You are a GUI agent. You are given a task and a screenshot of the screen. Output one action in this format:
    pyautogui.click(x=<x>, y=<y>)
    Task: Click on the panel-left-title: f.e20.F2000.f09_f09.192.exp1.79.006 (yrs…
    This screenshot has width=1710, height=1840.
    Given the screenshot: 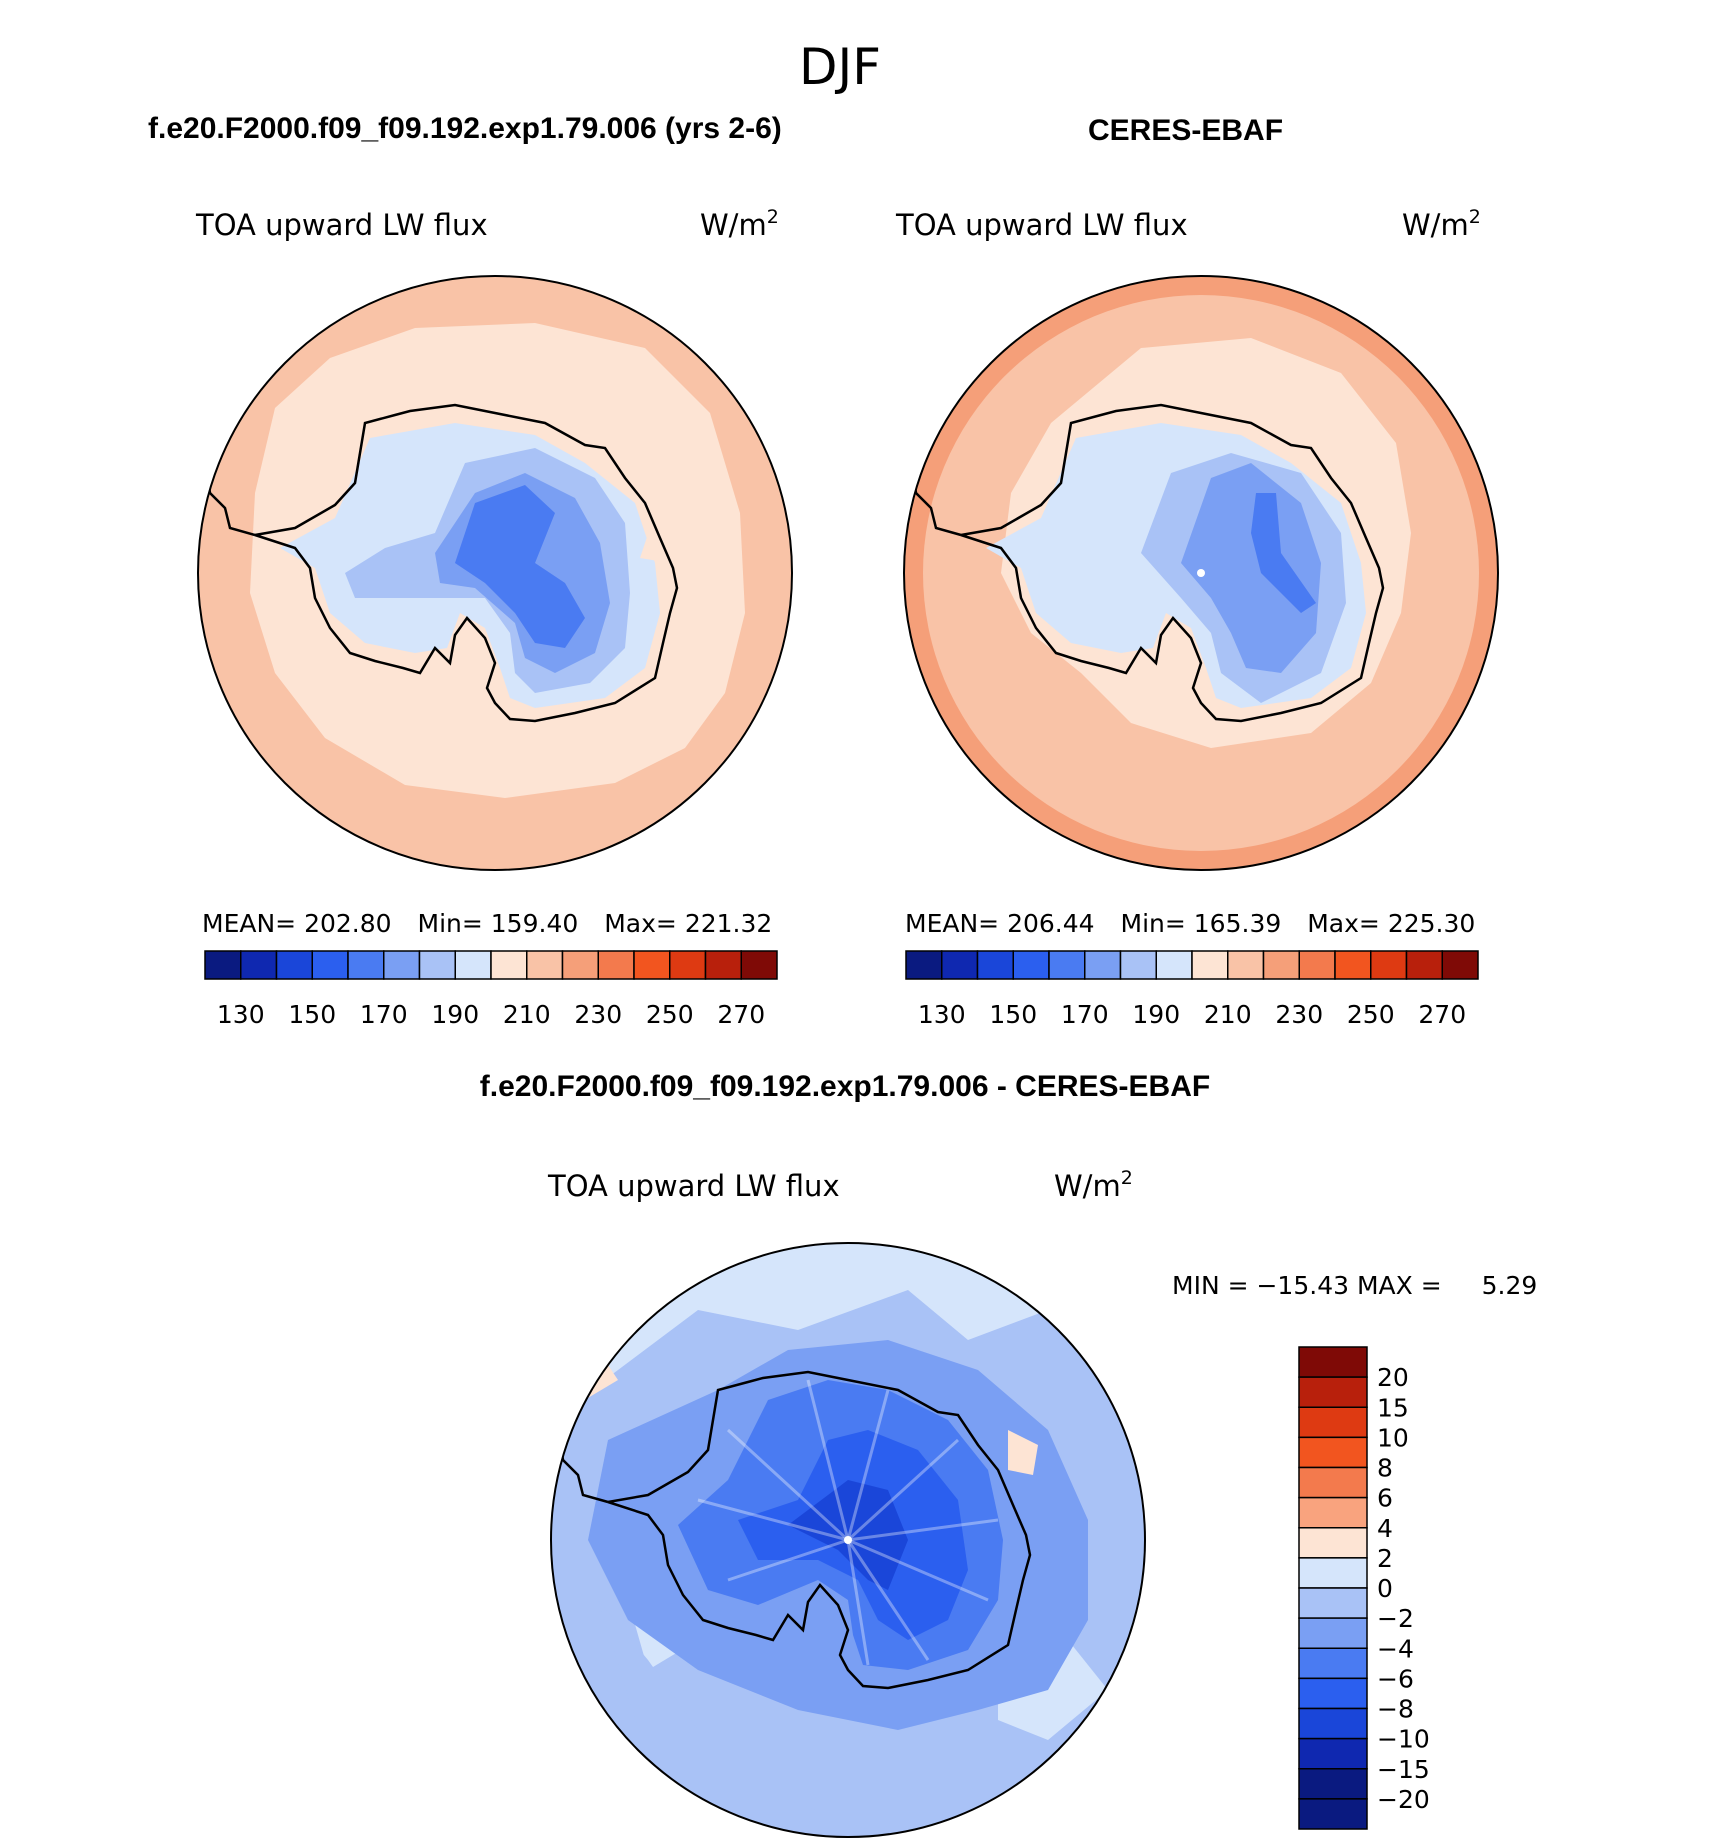 What is the action you would take?
    pyautogui.click(x=465, y=128)
    